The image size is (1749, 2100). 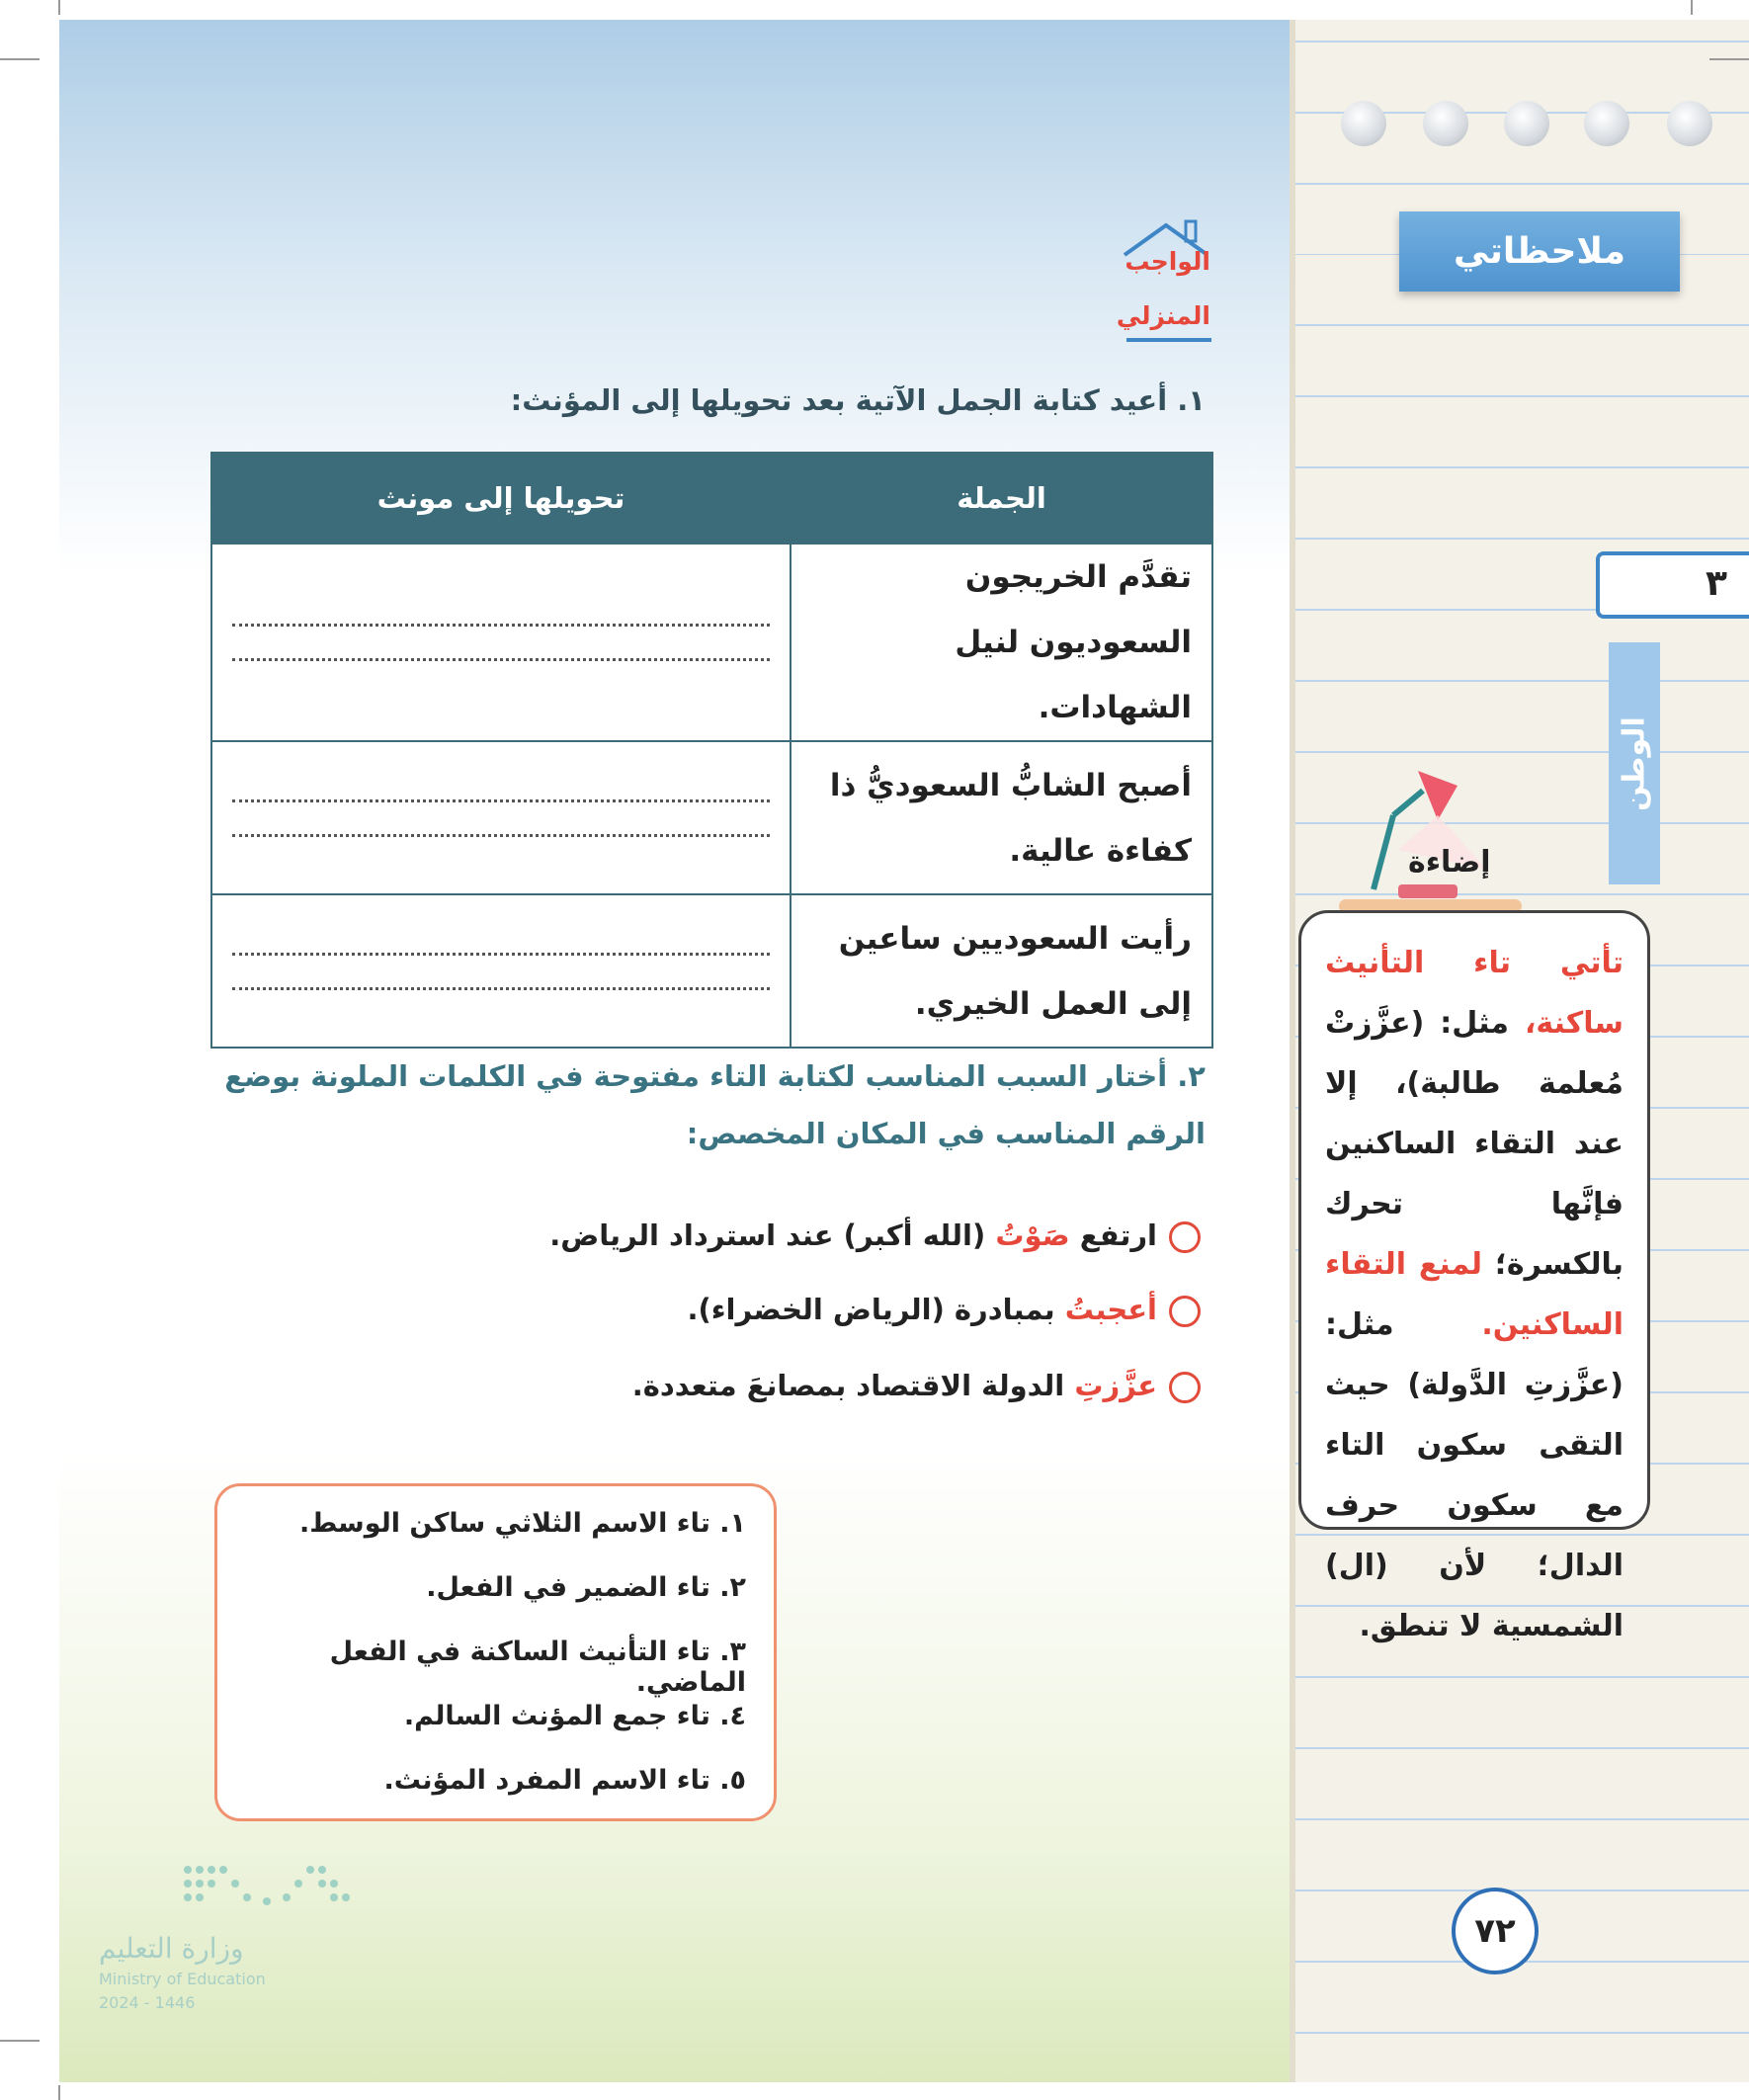 What do you see at coordinates (1495, 1931) in the screenshot?
I see `page-number: ٧٢` at bounding box center [1495, 1931].